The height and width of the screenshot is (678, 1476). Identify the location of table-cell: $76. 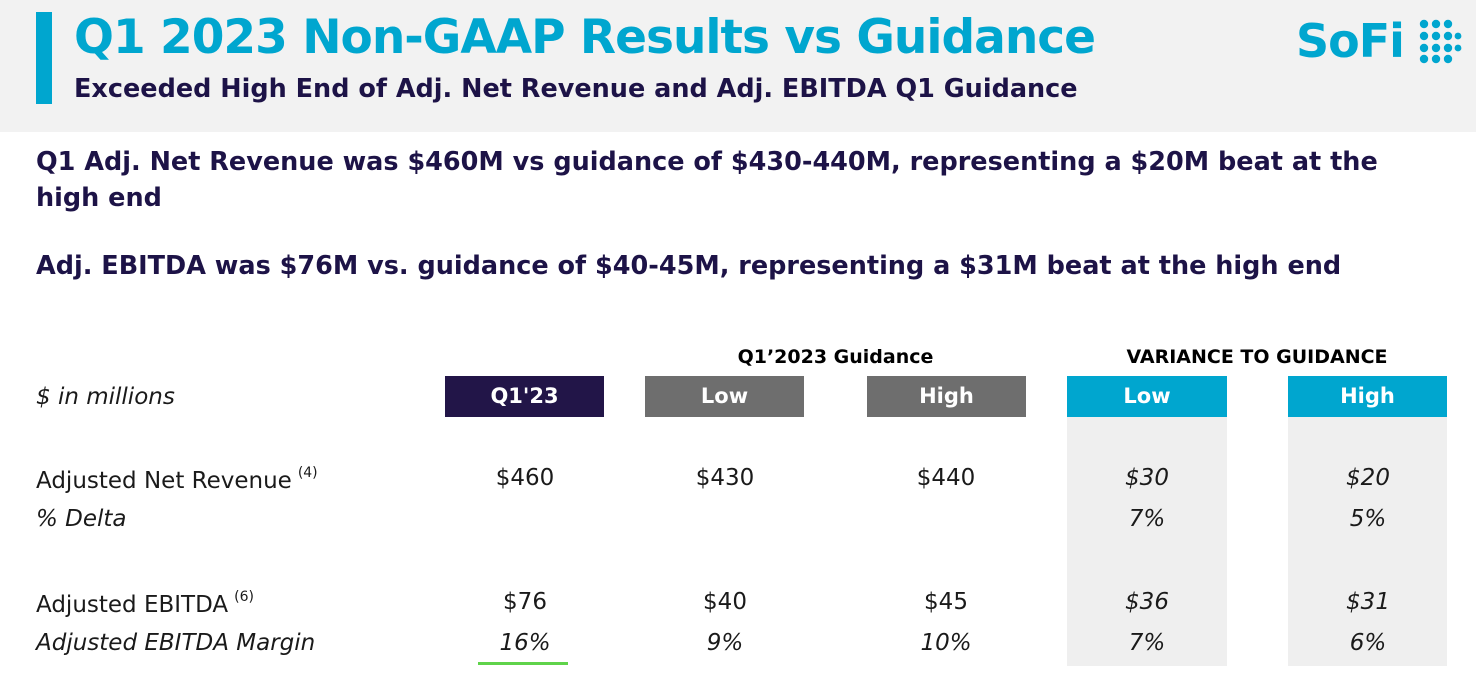
(525, 602).